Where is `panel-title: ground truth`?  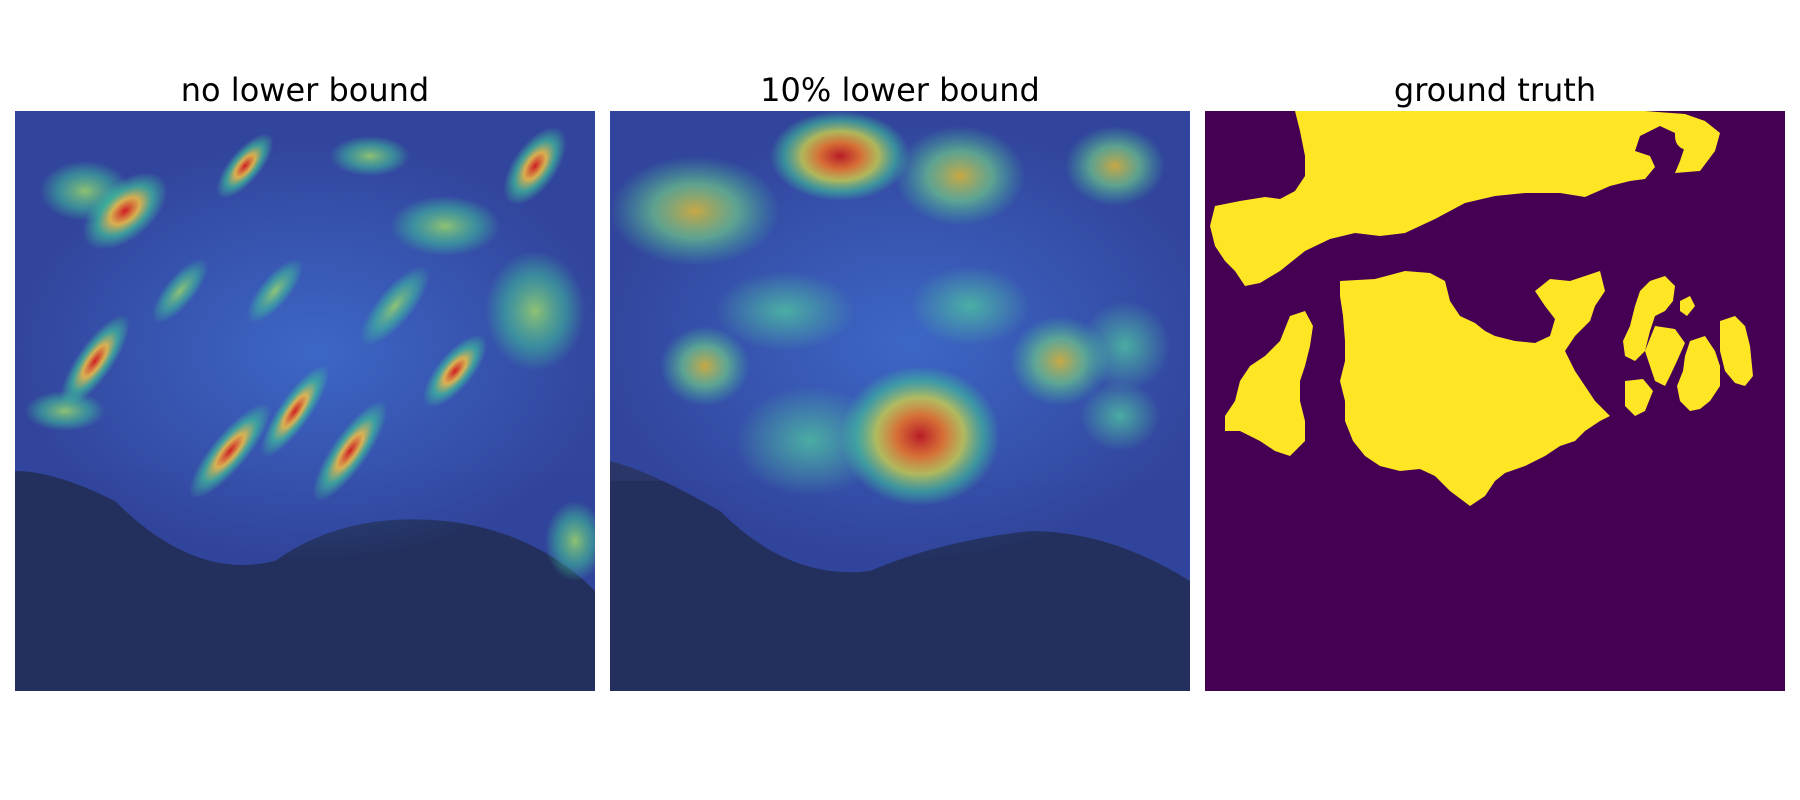
panel-title: ground truth is located at coordinates (1495, 90).